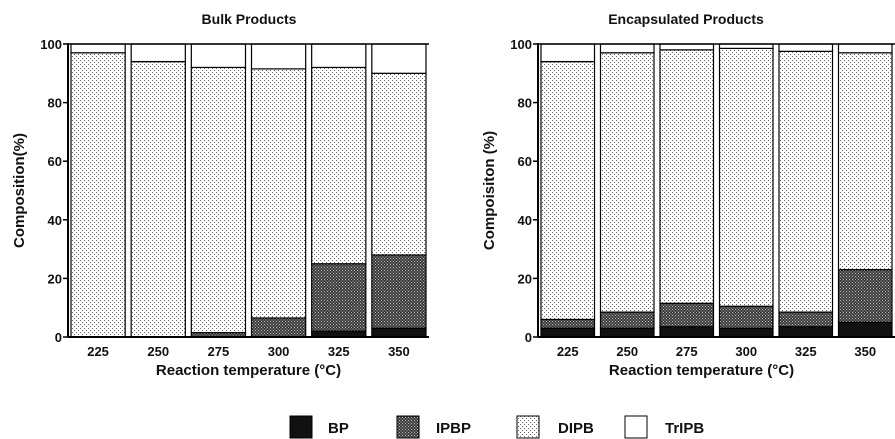  What do you see at coordinates (338, 428) in the screenshot?
I see `legend-label-bp: BP` at bounding box center [338, 428].